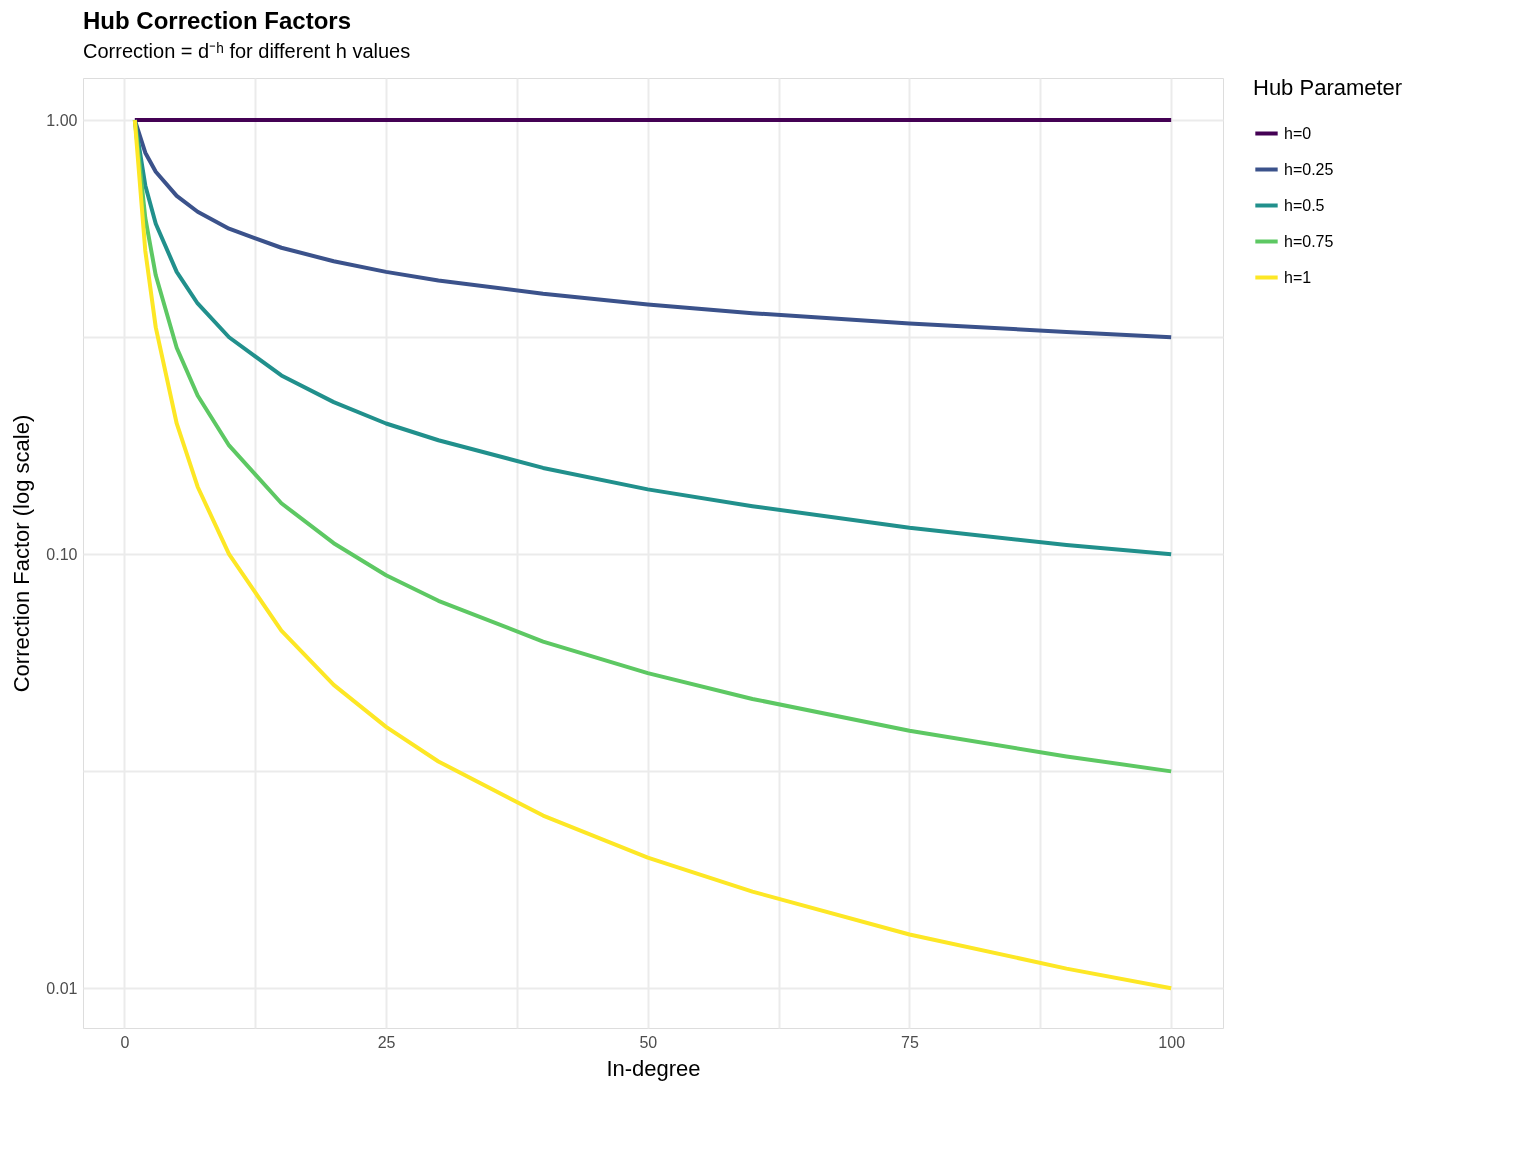  Describe the element at coordinates (62, 120) in the screenshot. I see `y-tick-label: 1.00` at that location.